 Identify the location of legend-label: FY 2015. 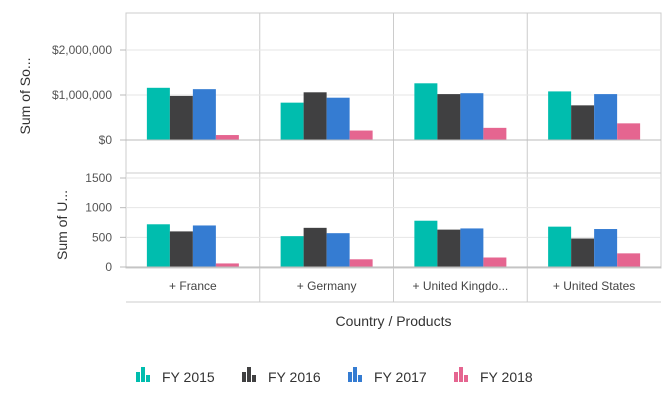
(188, 377).